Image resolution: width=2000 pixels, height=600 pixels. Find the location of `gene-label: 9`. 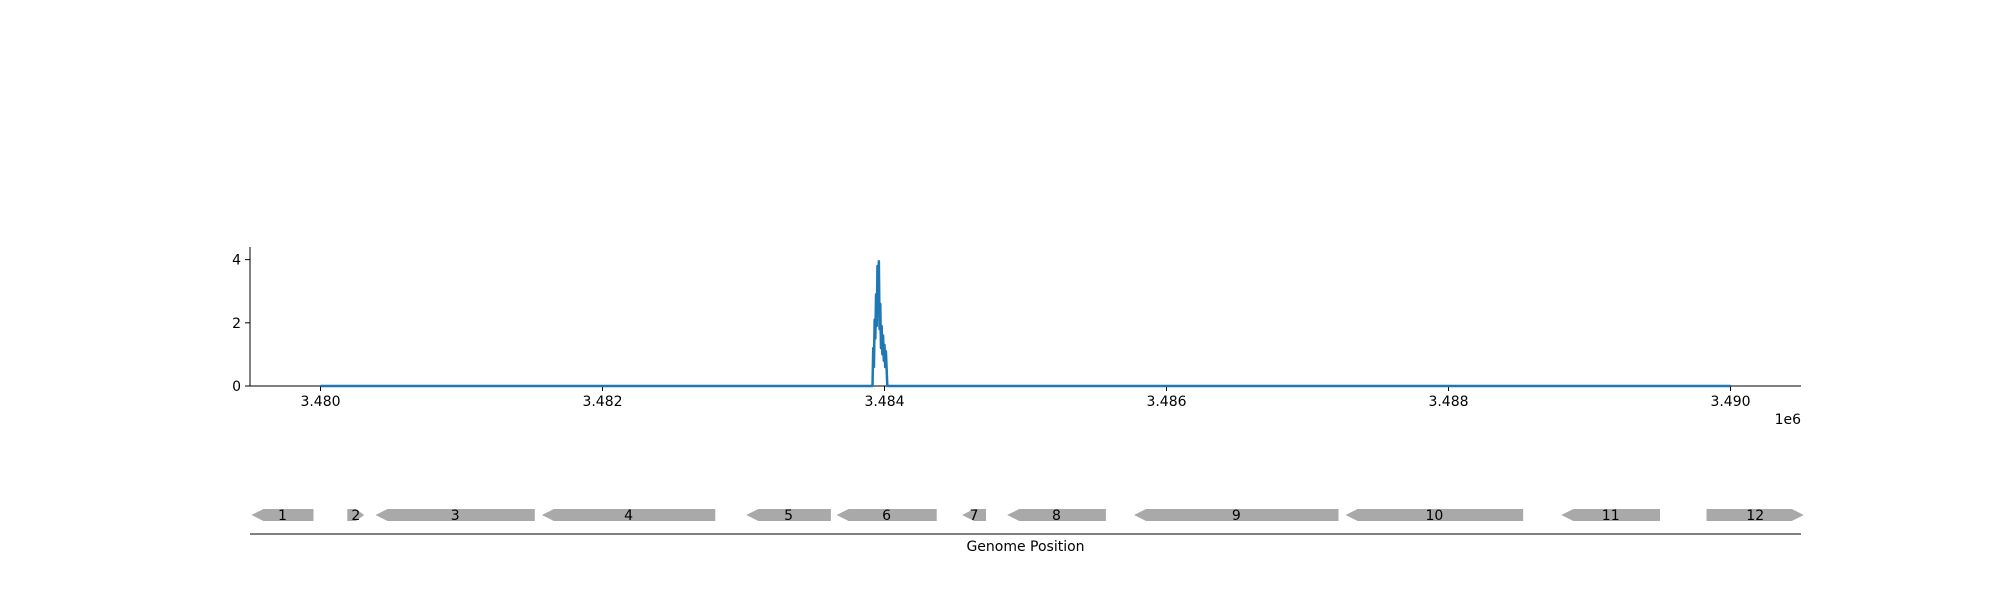

gene-label: 9 is located at coordinates (1236, 516).